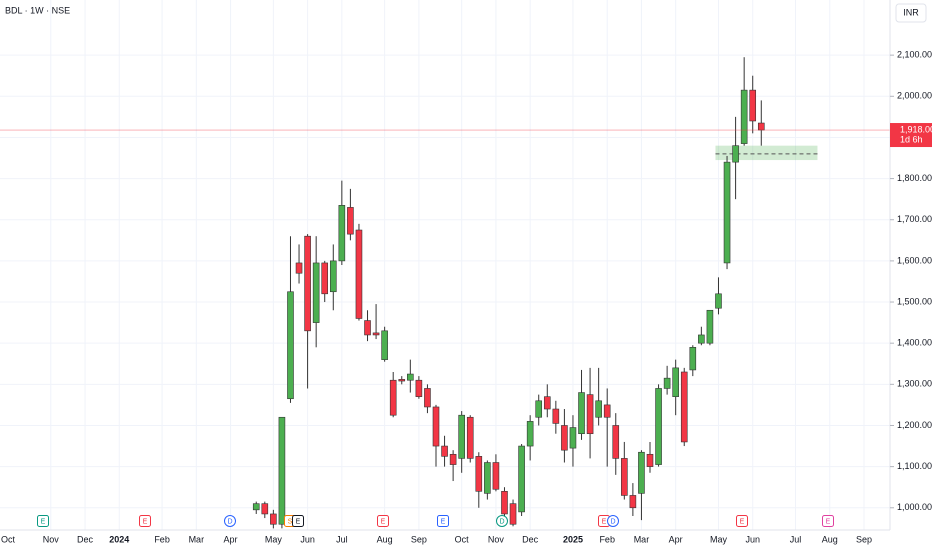 Image resolution: width=932 pixels, height=555 pixels. What do you see at coordinates (290, 521) in the screenshot?
I see `event-label: S` at bounding box center [290, 521].